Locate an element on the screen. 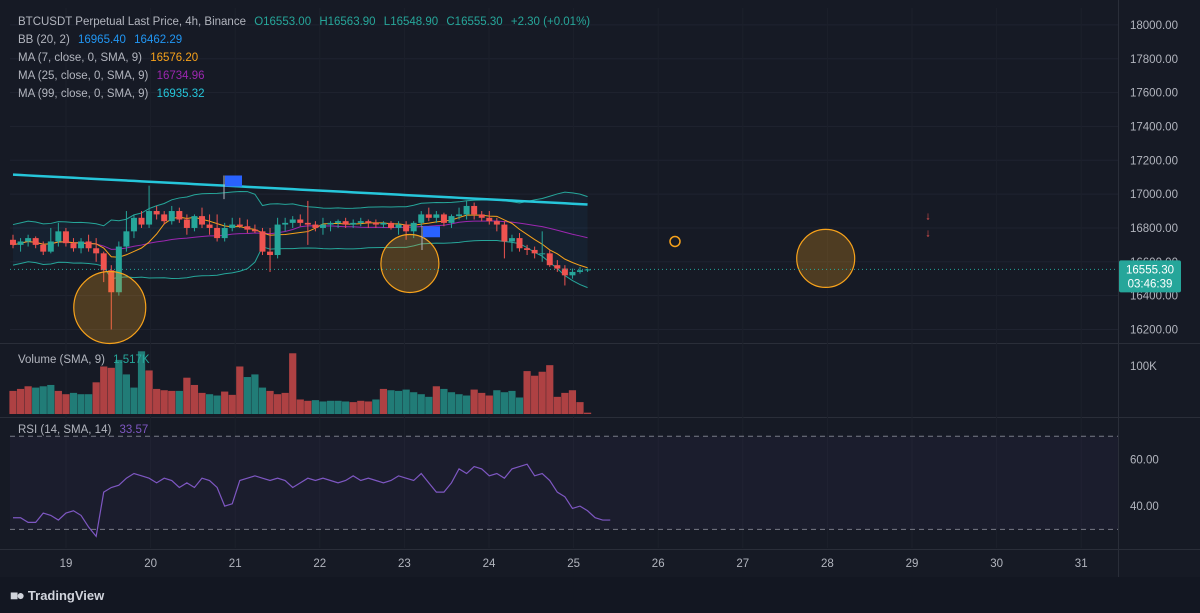  rsi-tick-label: 40.00 is located at coordinates (1144, 507).